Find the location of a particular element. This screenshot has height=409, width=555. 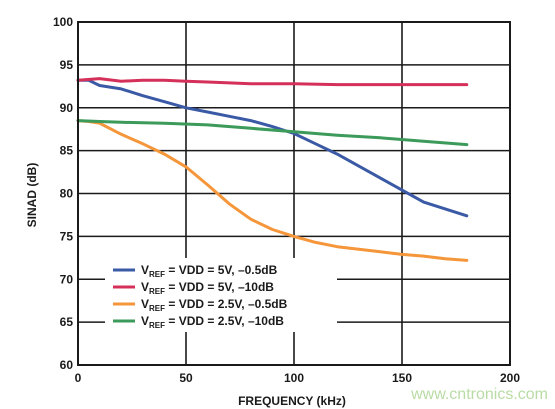

x-axis-title: FREQUENCY (kHz) is located at coordinates (292, 401).